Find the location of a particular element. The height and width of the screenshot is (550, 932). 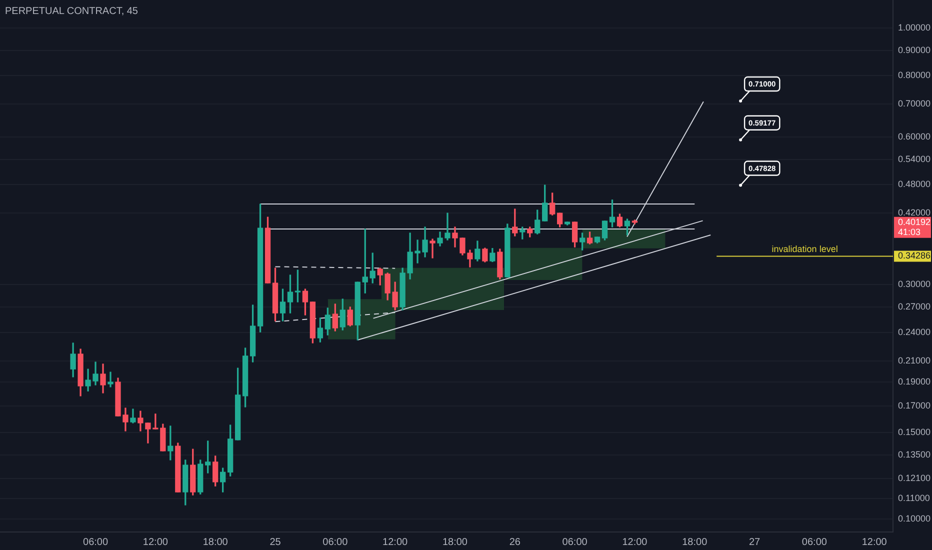

y-tick-label: 0.90000 is located at coordinates (914, 49).